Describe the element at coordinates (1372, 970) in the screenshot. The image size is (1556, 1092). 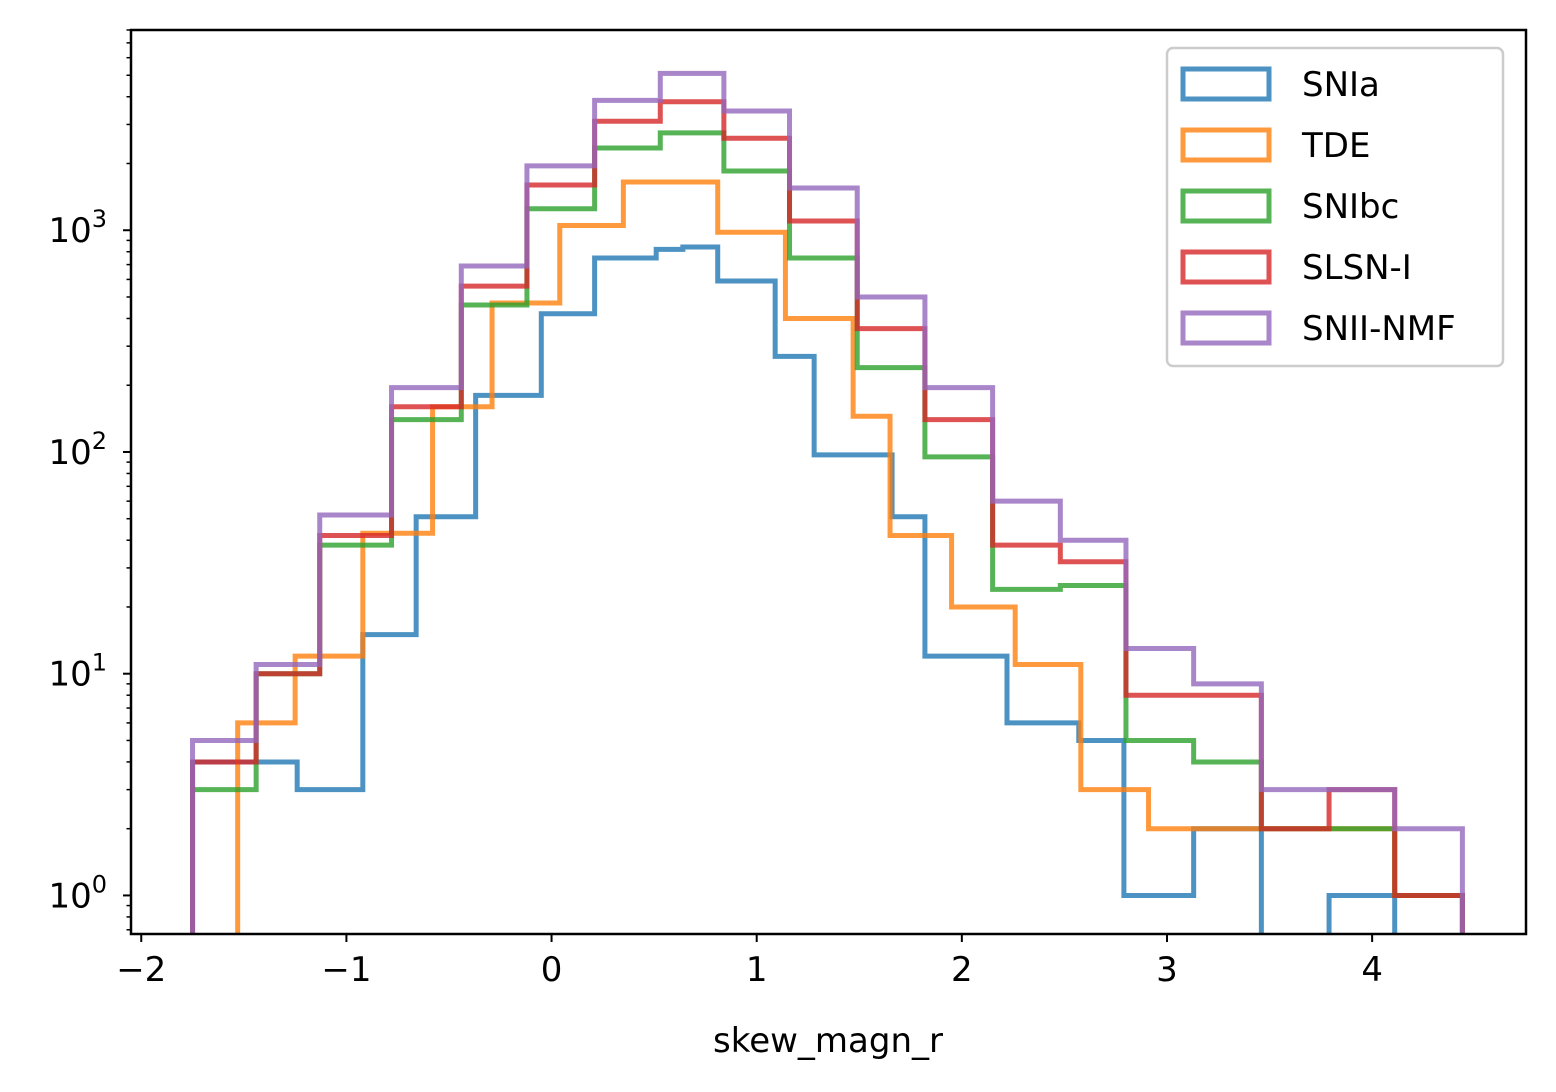
I see `x-tick-label: 4` at that location.